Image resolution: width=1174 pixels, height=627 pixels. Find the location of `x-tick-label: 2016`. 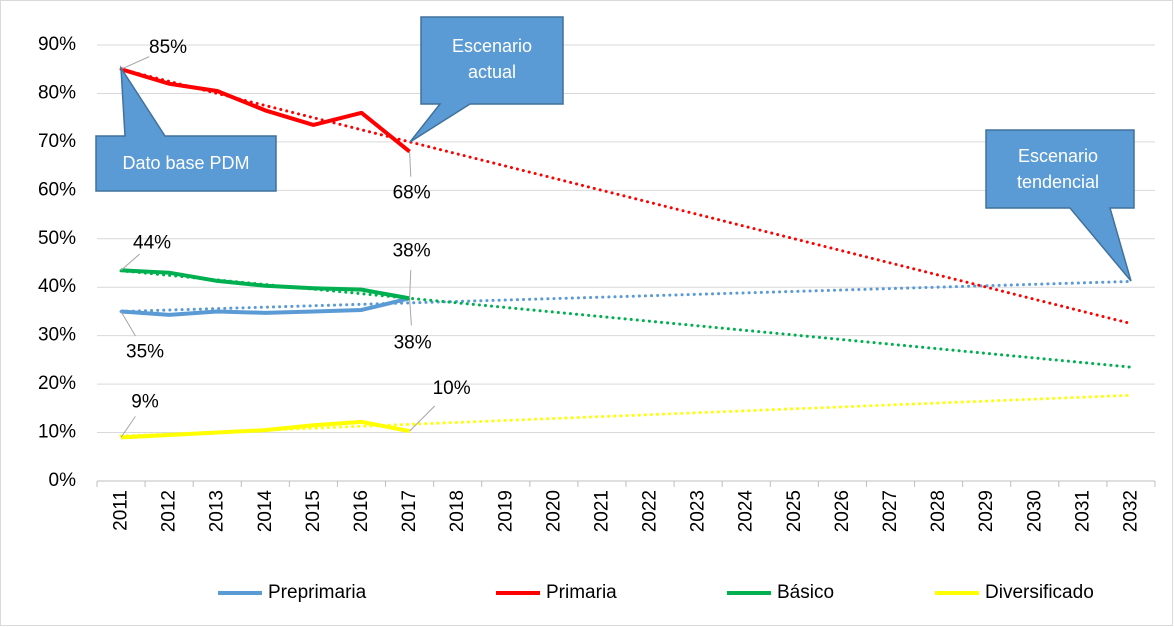

x-tick-label: 2016 is located at coordinates (361, 511).